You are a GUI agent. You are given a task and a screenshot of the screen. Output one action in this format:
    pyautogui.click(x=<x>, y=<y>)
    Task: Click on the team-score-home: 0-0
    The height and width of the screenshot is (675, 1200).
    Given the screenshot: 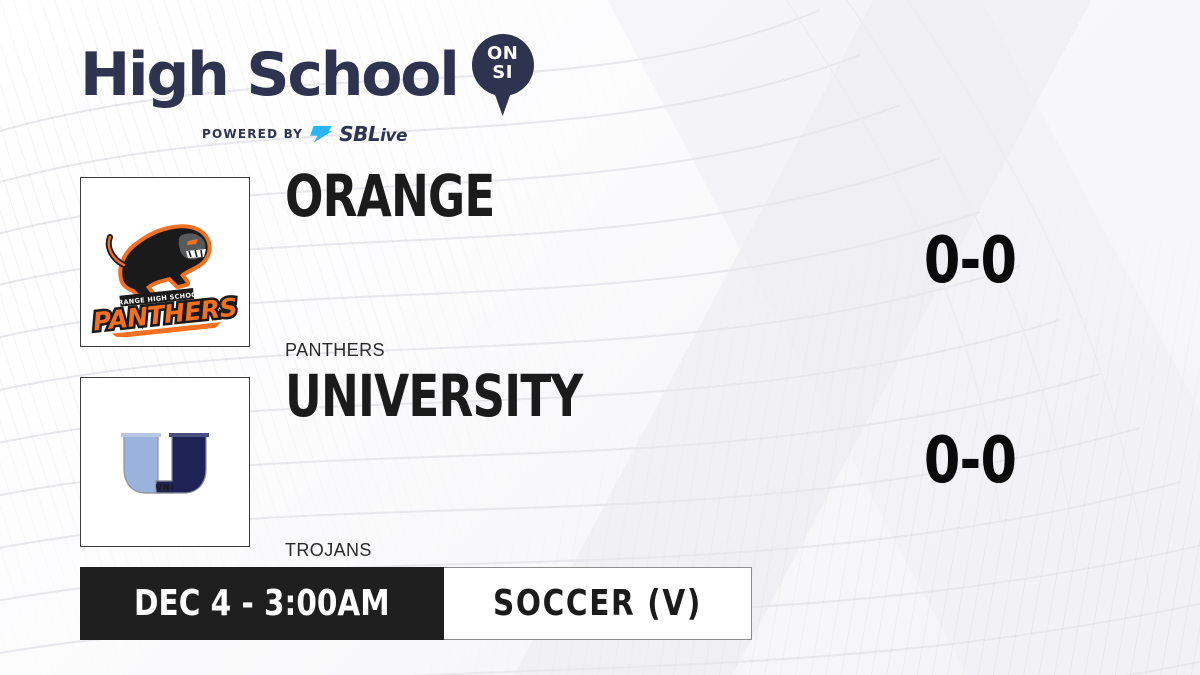 What is the action you would take?
    pyautogui.click(x=970, y=461)
    